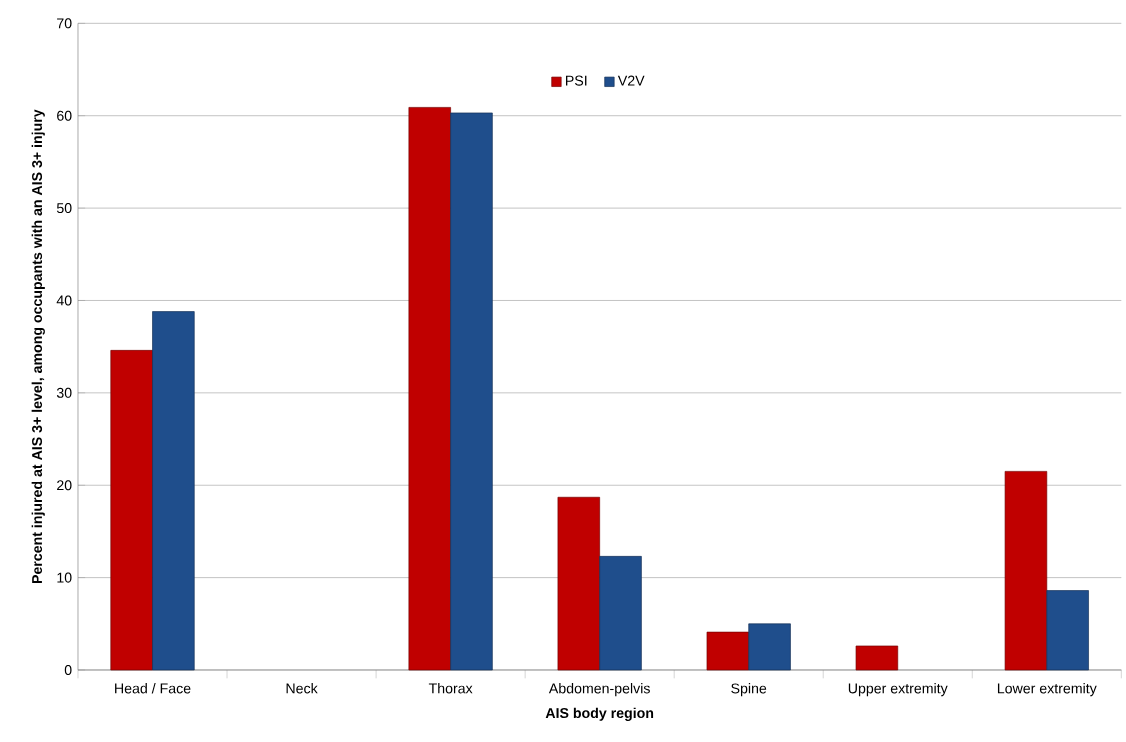  I want to click on x-tick-label: Spine, so click(749, 689).